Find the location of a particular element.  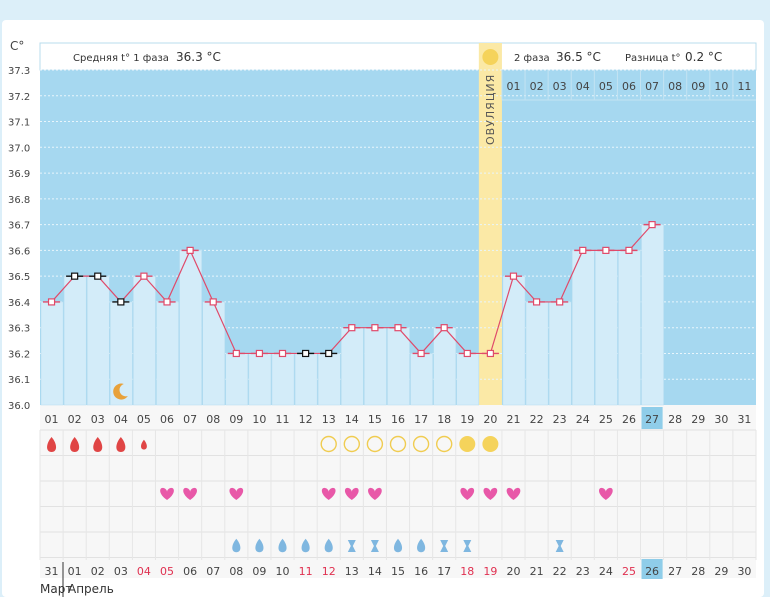

cycle-day-label: 17 is located at coordinates (421, 419).